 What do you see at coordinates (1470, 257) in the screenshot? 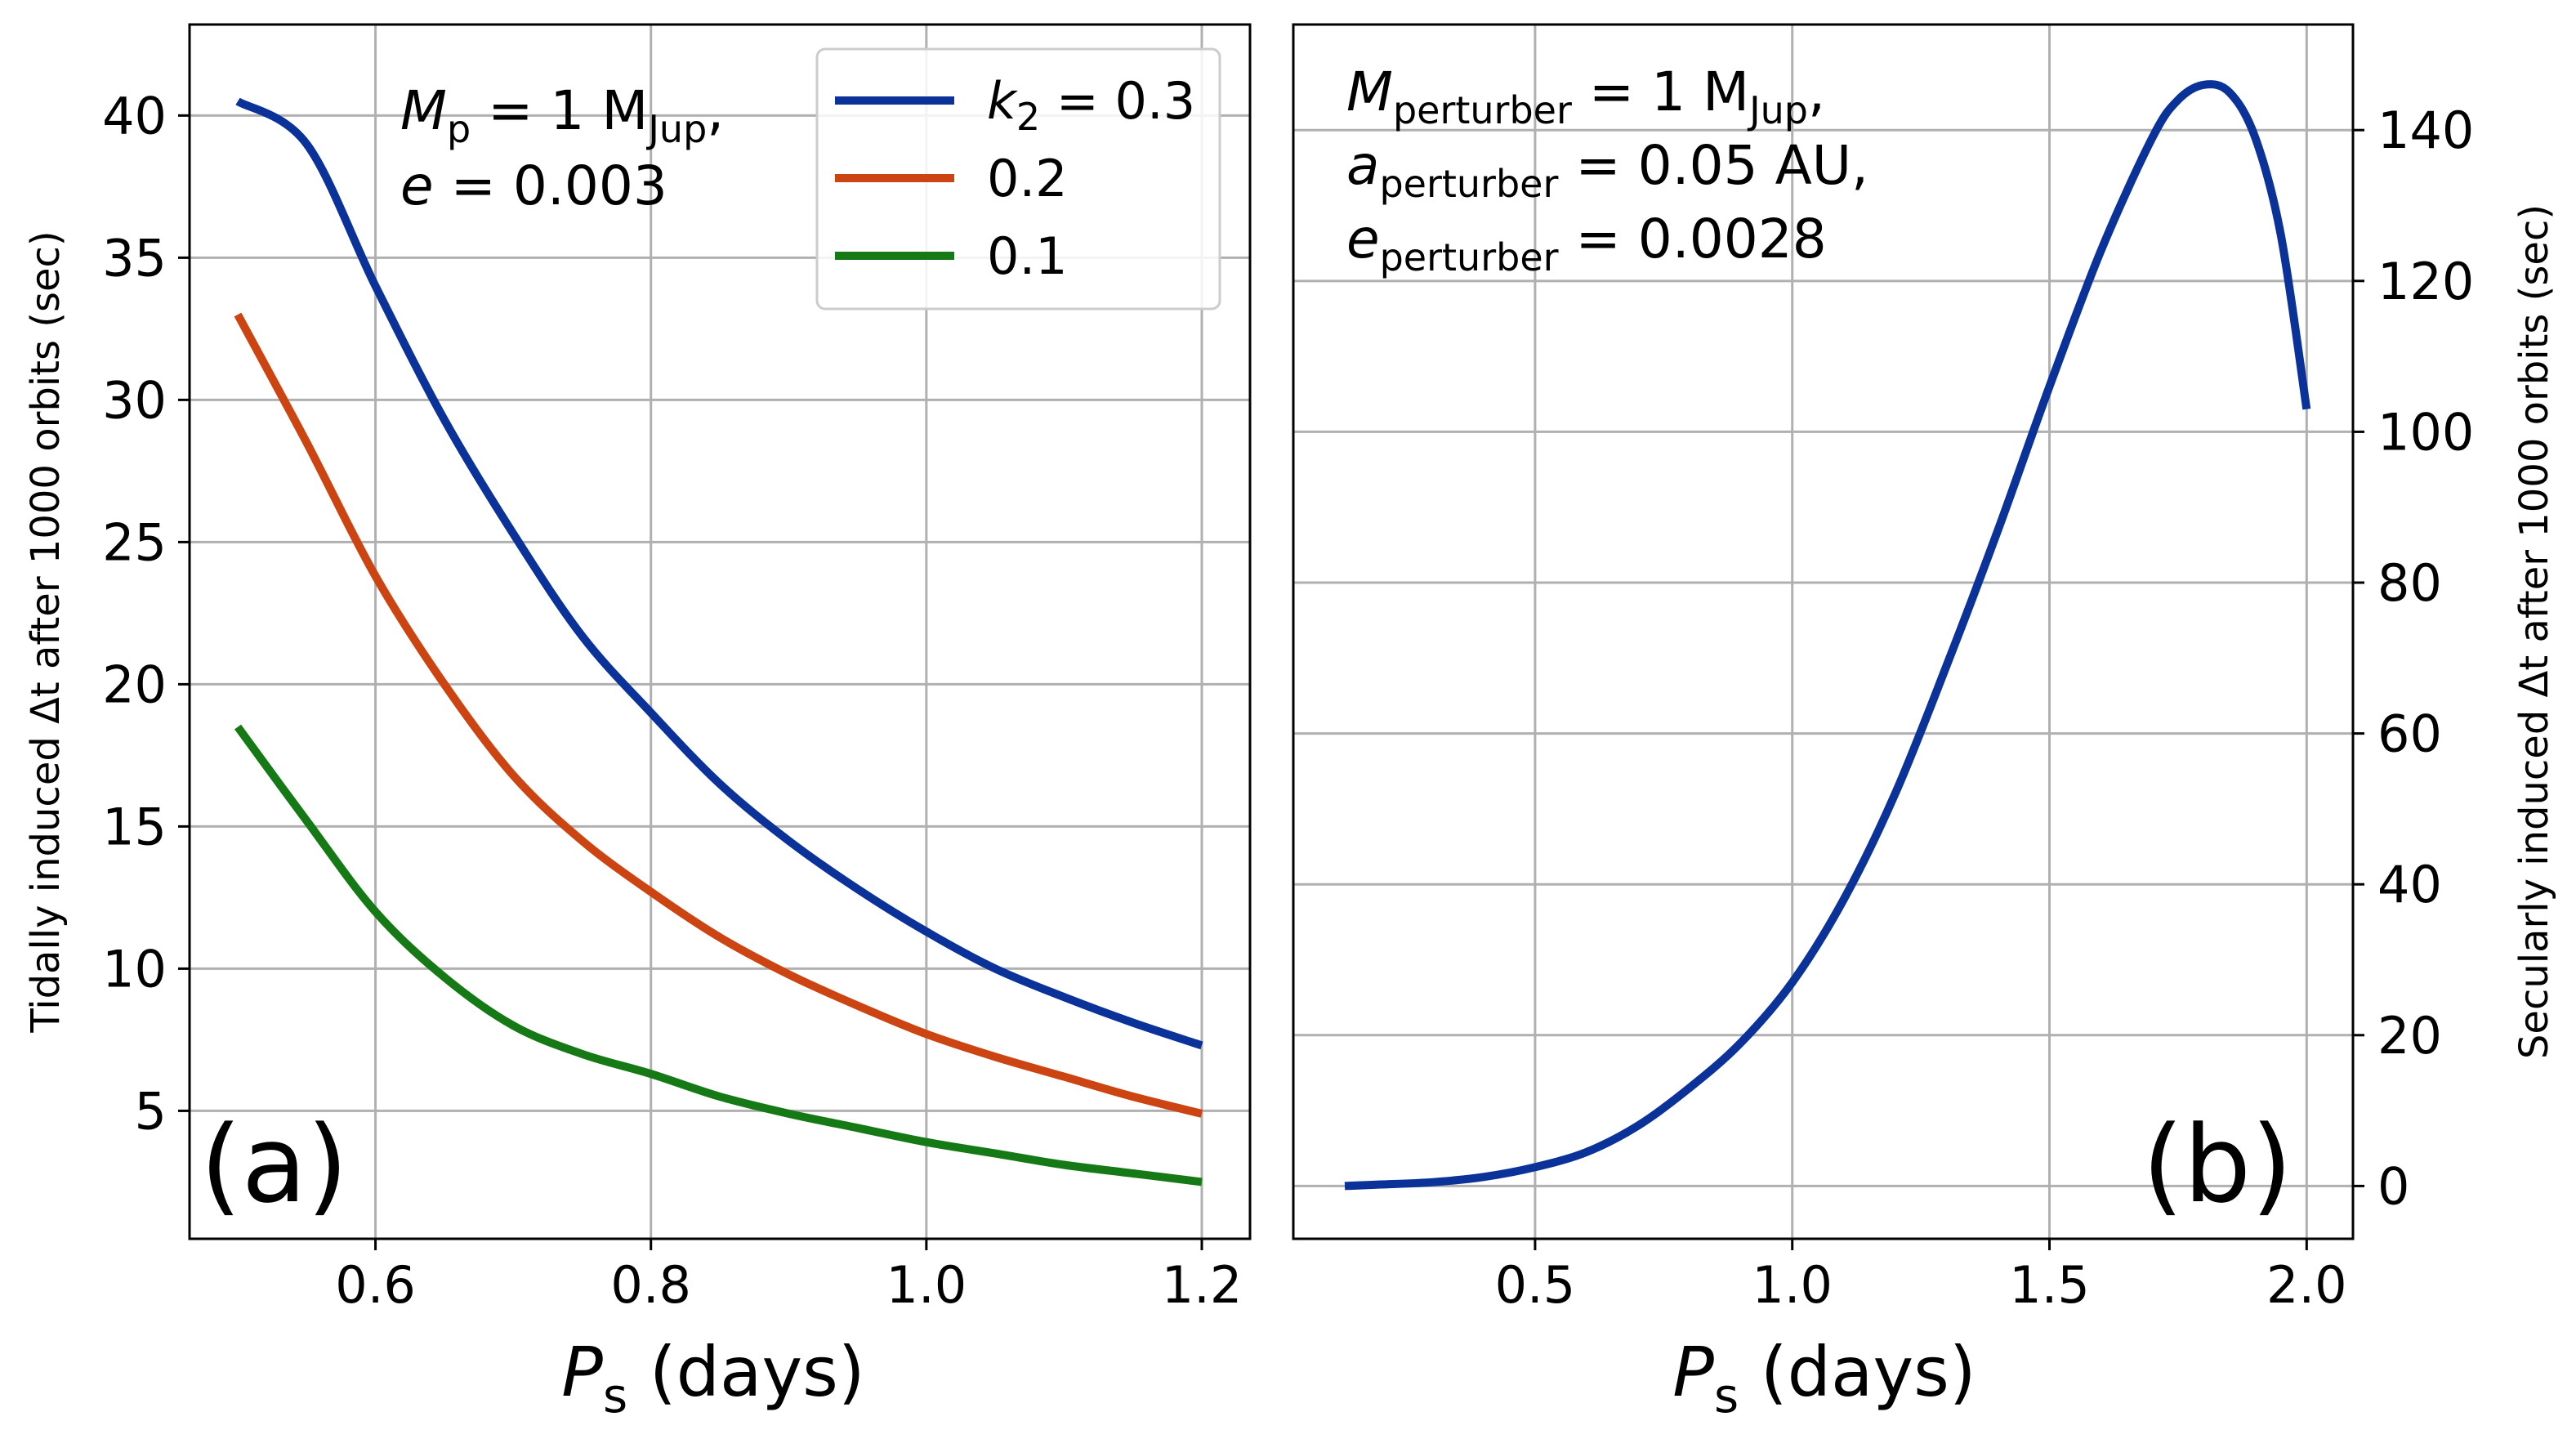
I see `annot-b-sub-3: perturber` at bounding box center [1470, 257].